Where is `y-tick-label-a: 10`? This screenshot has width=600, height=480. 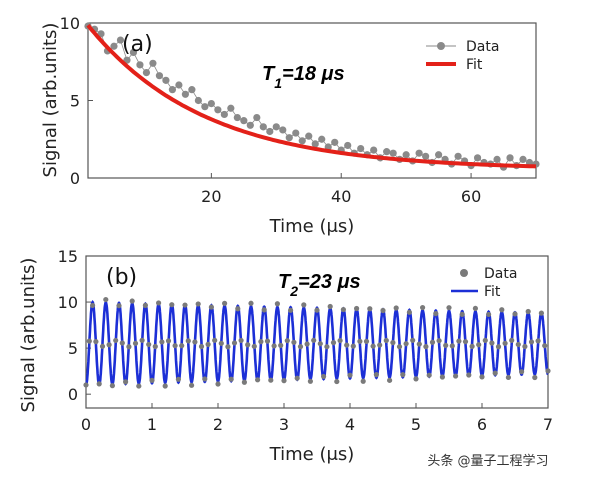
y-tick-label-a: 10 is located at coordinates (70, 23).